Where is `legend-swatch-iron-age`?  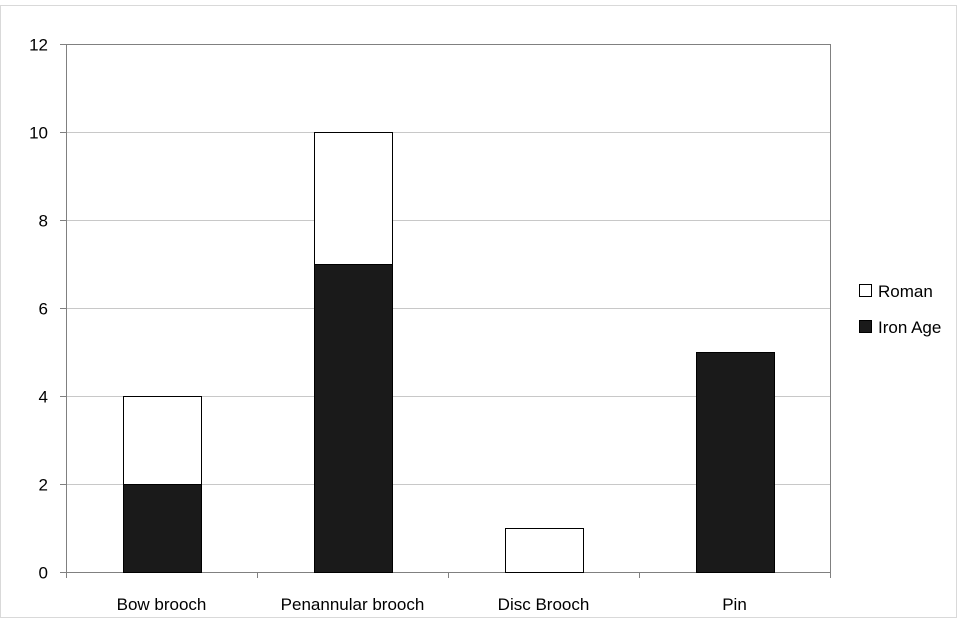 legend-swatch-iron-age is located at coordinates (865, 326).